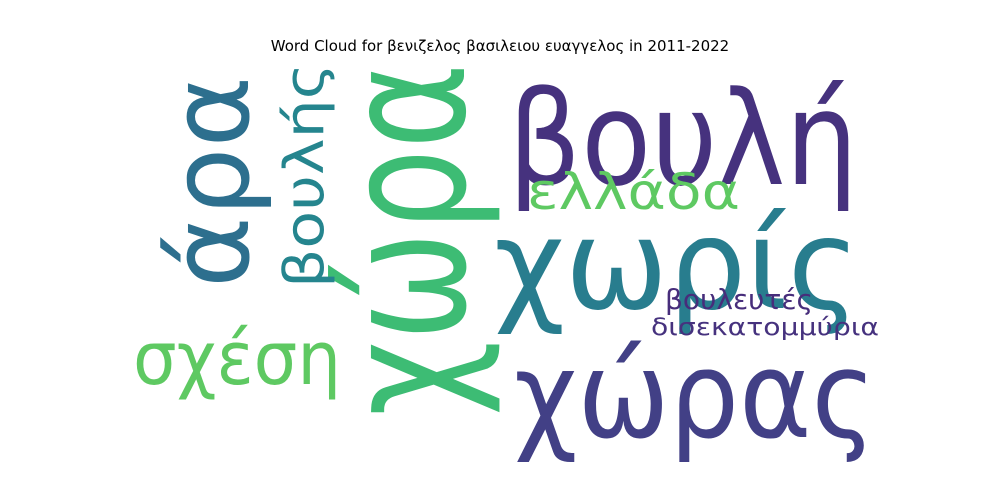 This screenshot has height=500, width=1000. What do you see at coordinates (406, 239) in the screenshot?
I see `word-1: χώρα` at bounding box center [406, 239].